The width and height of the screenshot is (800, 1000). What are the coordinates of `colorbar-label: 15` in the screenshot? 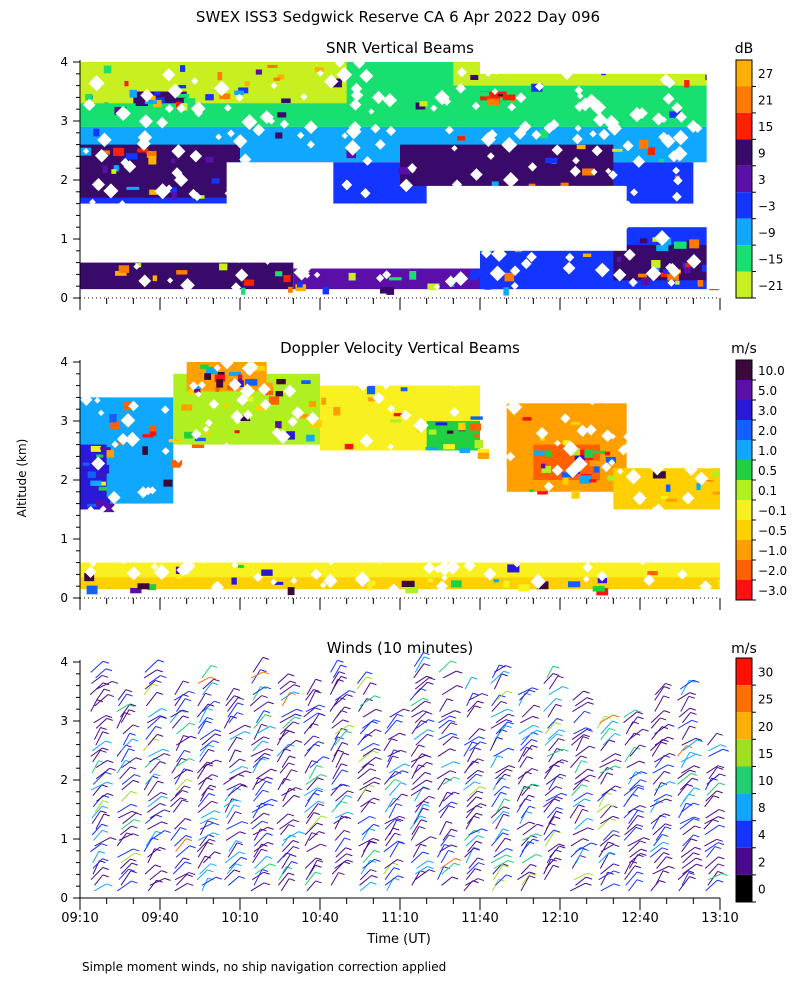 It's located at (765, 127).